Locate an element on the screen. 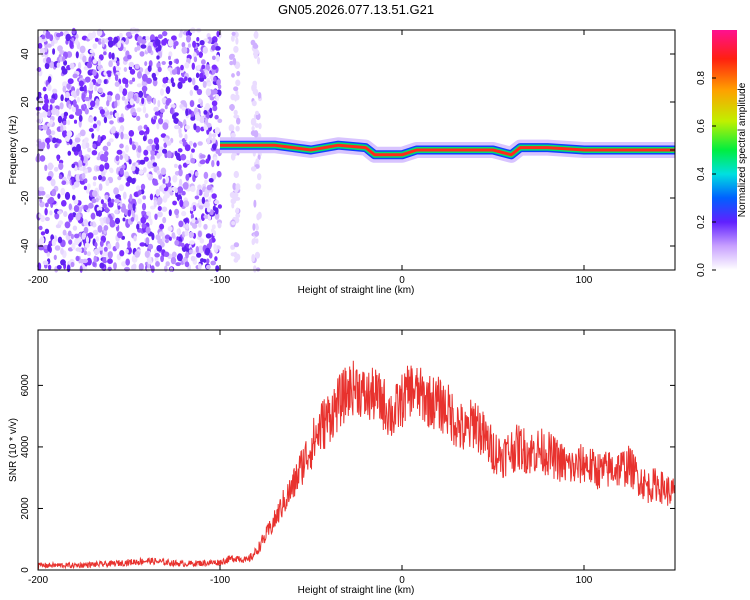 This screenshot has height=600, width=750. x-tick-label: -200 is located at coordinates (38, 580).